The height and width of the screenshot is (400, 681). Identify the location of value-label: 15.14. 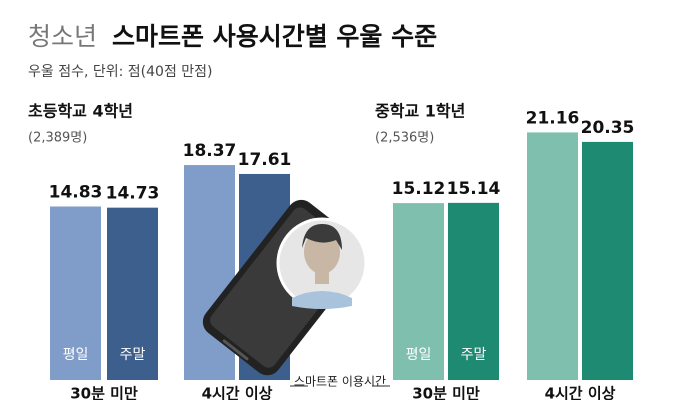
(474, 189).